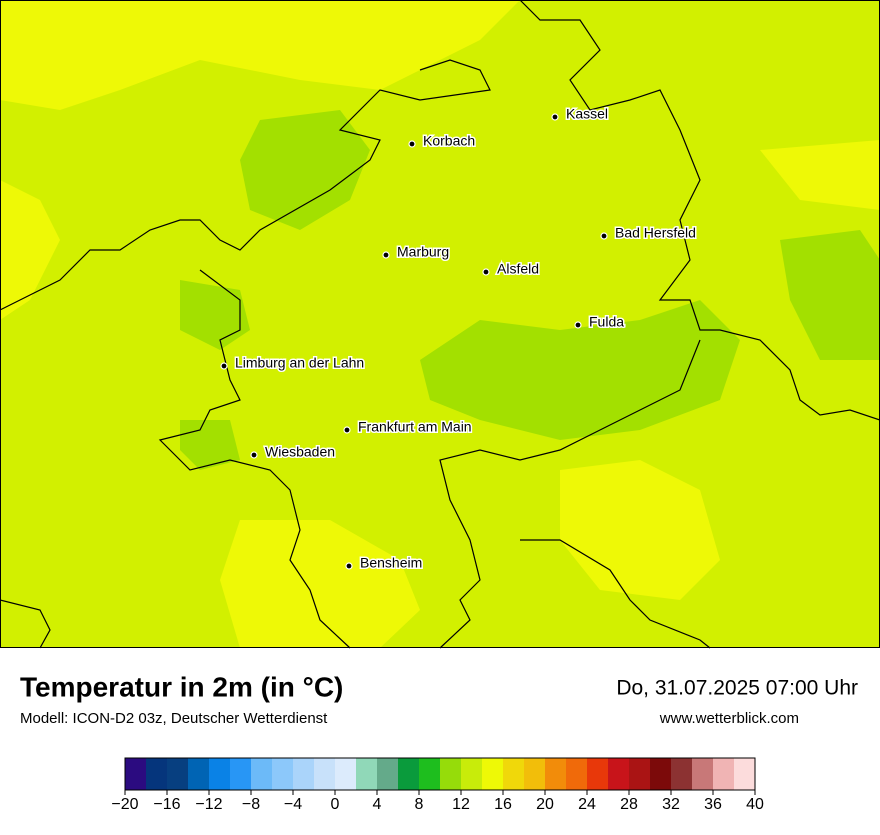 Image resolution: width=880 pixels, height=835 pixels. I want to click on tick-label: −8, so click(251, 804).